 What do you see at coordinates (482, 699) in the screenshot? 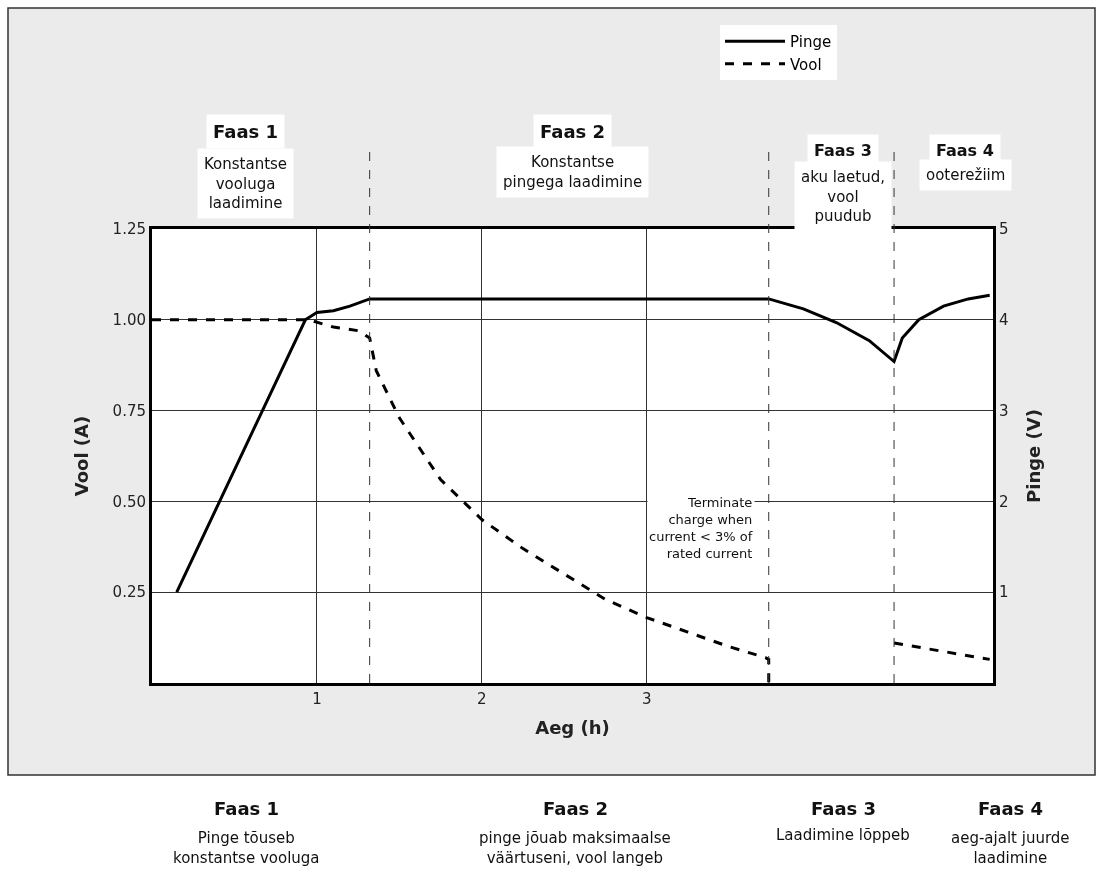
I see `x-tick-label: 2` at bounding box center [482, 699].